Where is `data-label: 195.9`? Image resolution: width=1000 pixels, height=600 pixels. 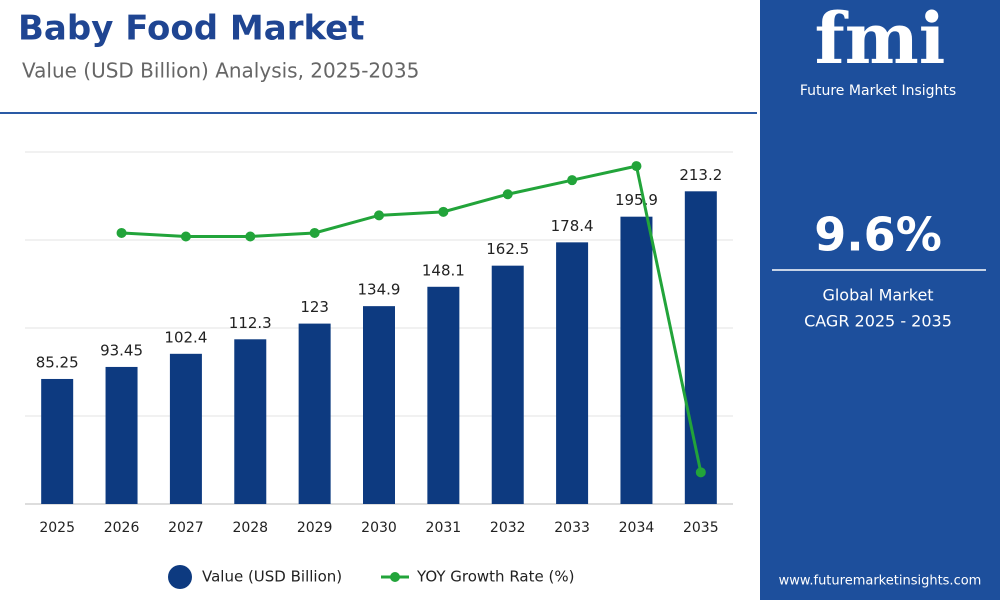
data-label: 195.9 is located at coordinates (636, 200).